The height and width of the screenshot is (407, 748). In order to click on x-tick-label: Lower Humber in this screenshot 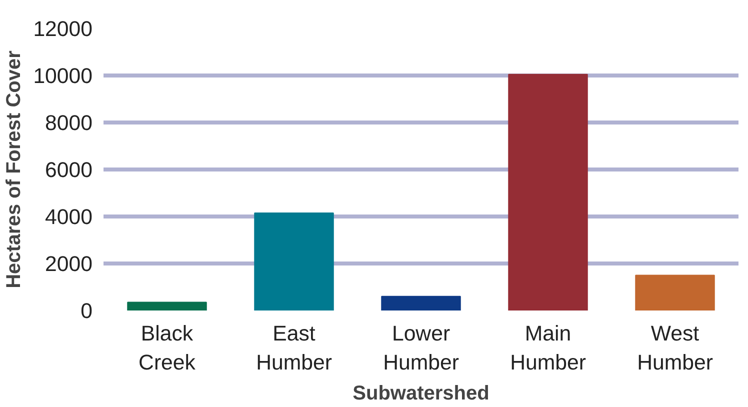, I will do `click(421, 348)`.